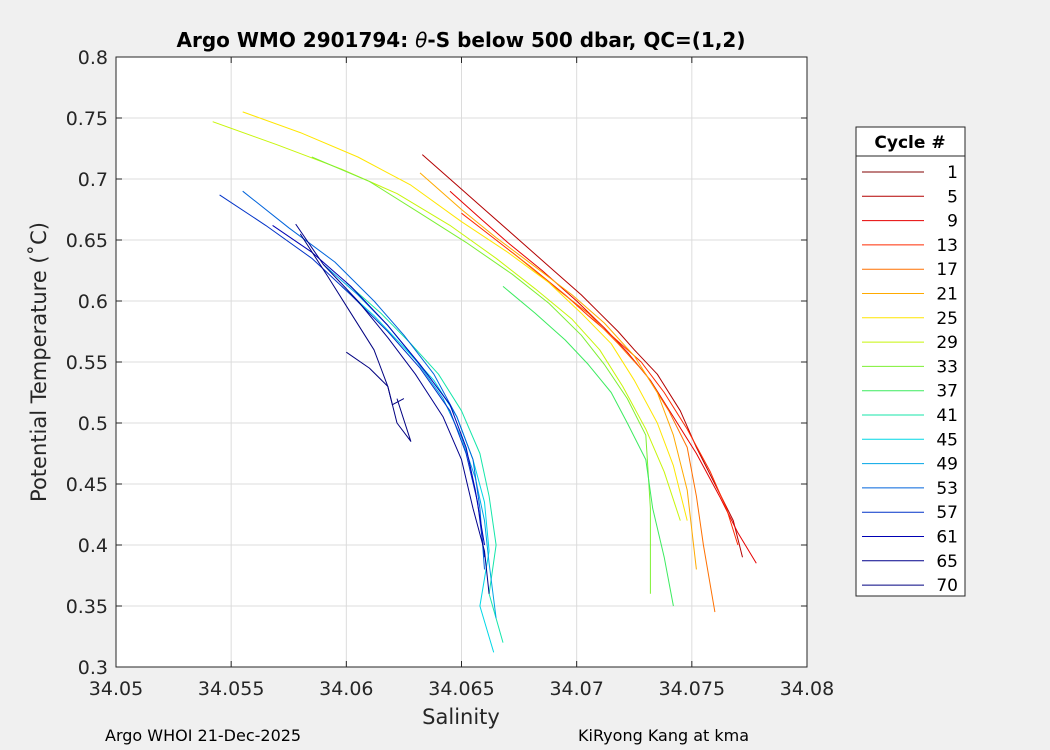  Describe the element at coordinates (87, 363) in the screenshot. I see `y-tick-label: 0.55` at that location.